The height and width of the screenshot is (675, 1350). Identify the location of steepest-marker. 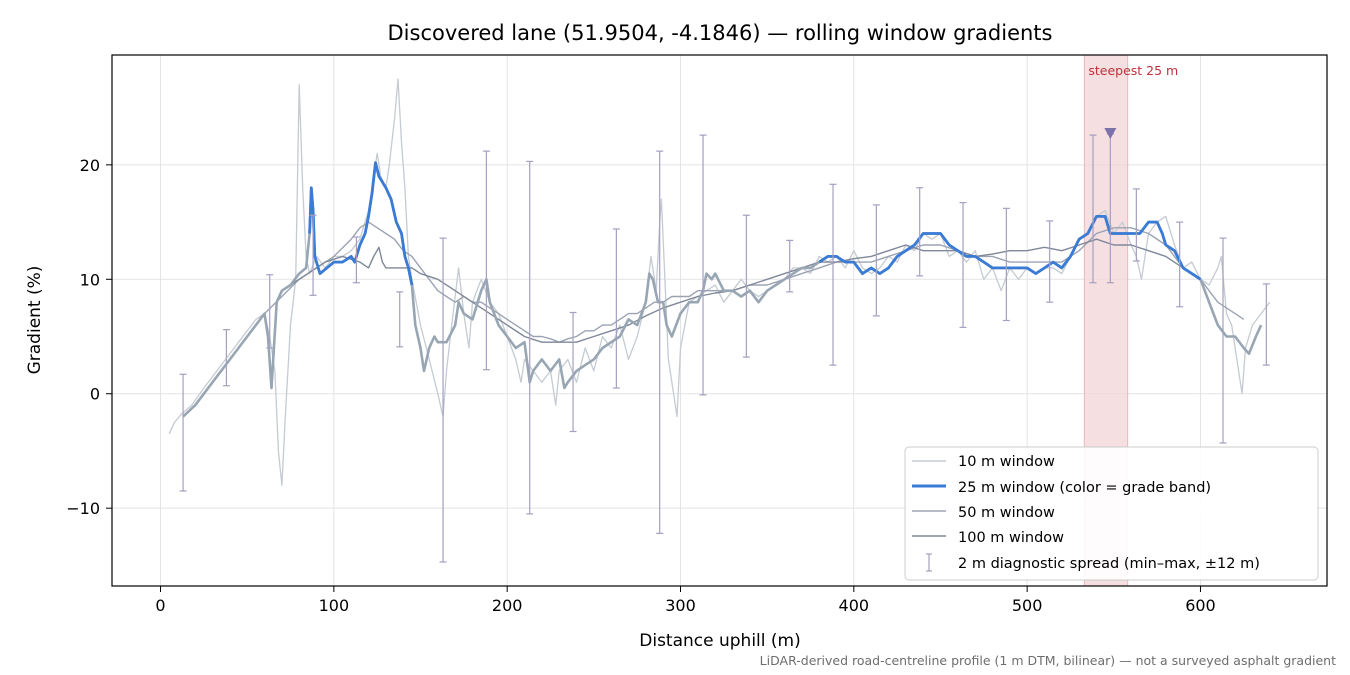
(1110, 133).